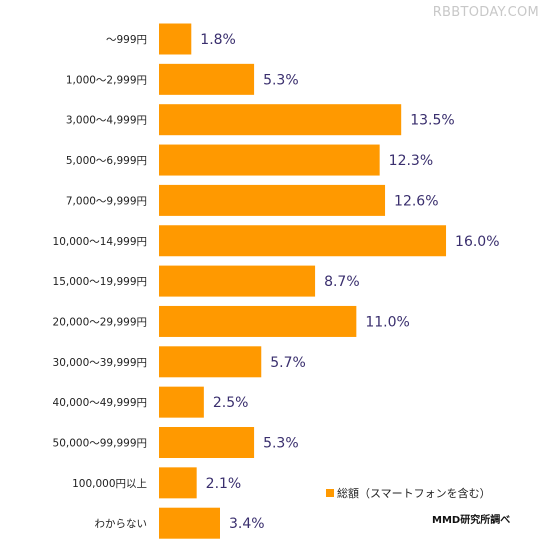 The height and width of the screenshot is (546, 547). Describe the element at coordinates (106, 80) in the screenshot. I see `category-label: 1,000〜2,999円` at that location.